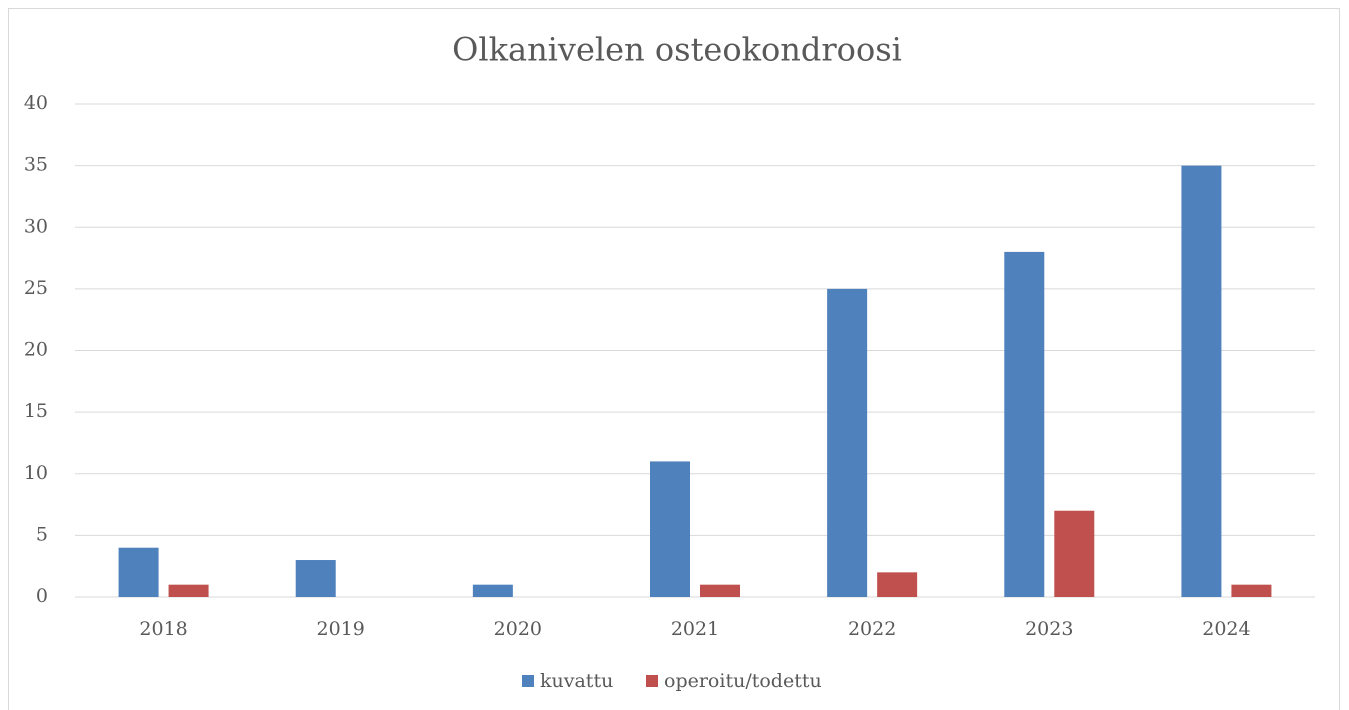  I want to click on x-tick-label: 2020, so click(518, 629).